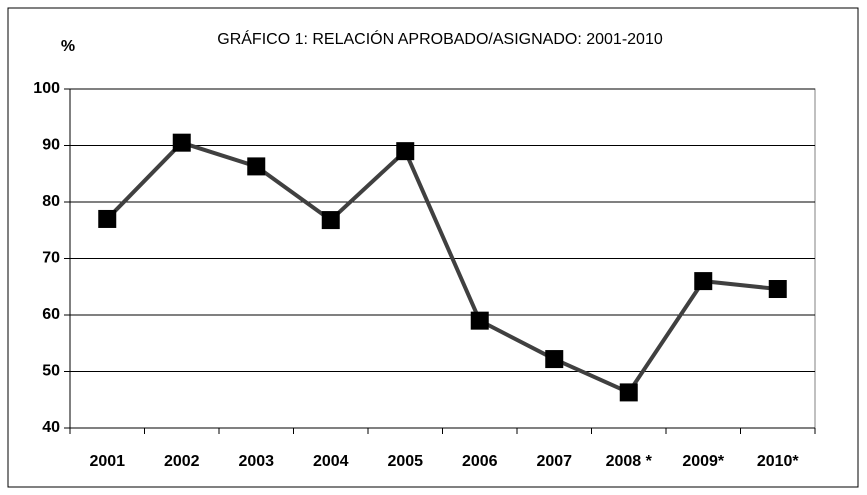  I want to click on x-tick-label: 2005, so click(405, 461).